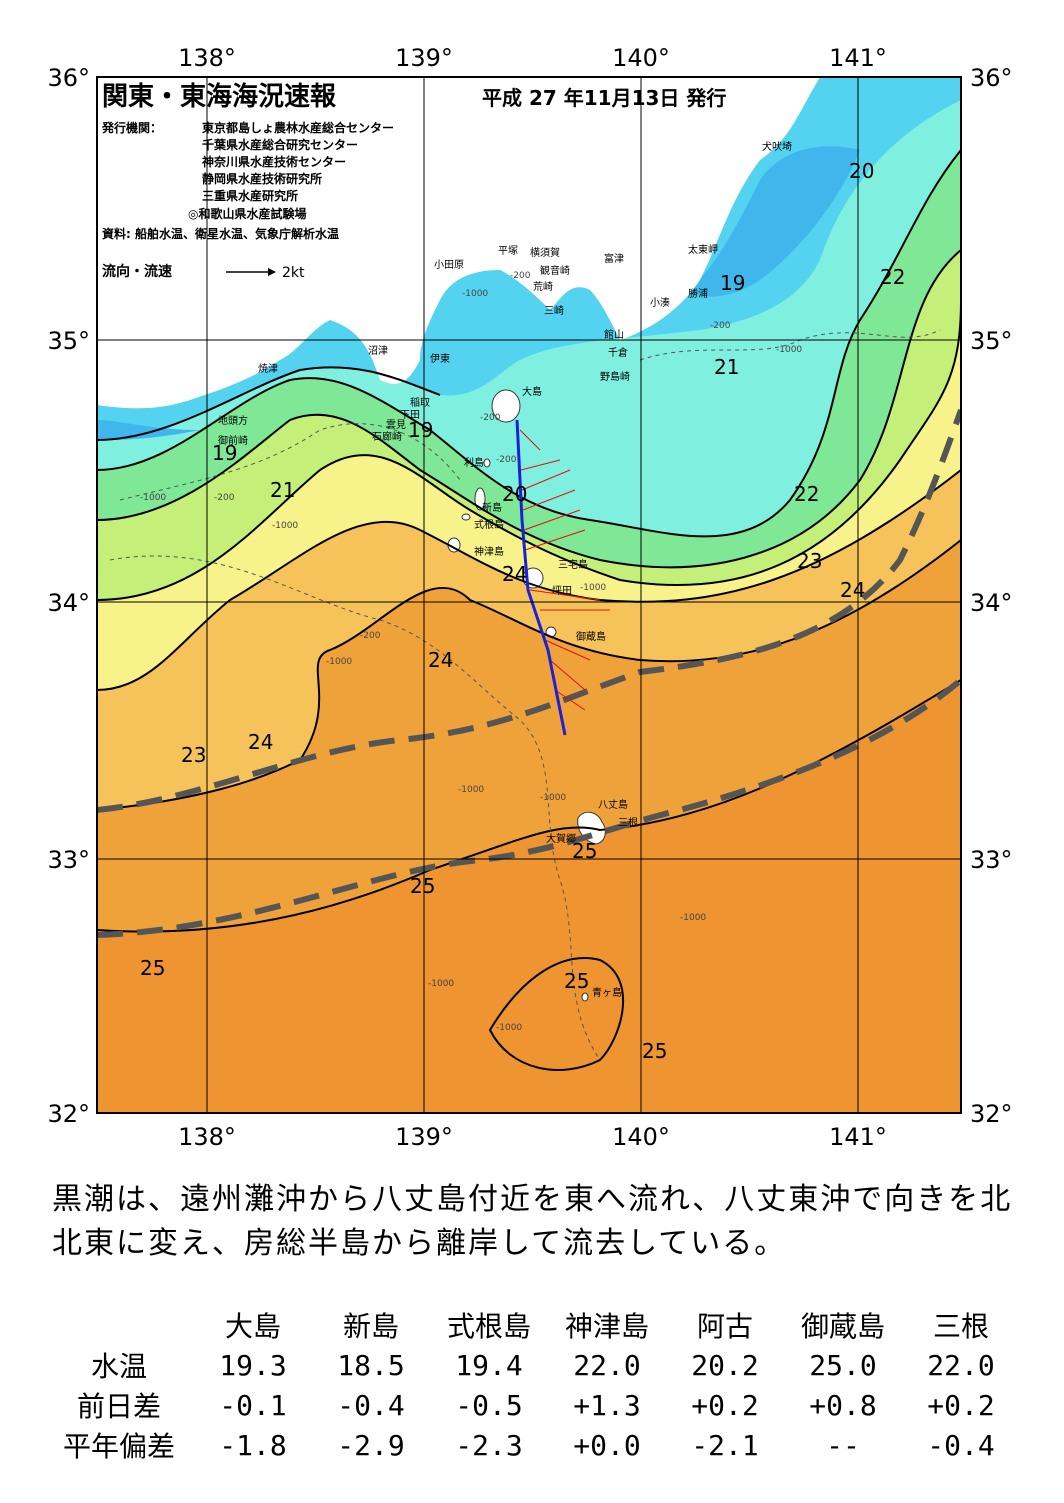 The width and height of the screenshot is (1064, 1503). Describe the element at coordinates (371, 1365) in the screenshot. I see `table-cell: 18.5` at that location.